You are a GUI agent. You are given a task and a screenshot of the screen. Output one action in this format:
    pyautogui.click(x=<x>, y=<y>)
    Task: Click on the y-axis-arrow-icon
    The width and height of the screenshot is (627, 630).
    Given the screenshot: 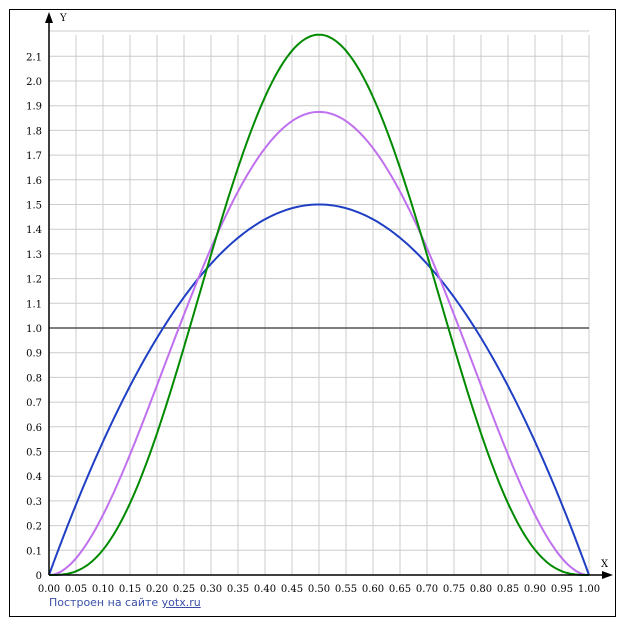 What is the action you would take?
    pyautogui.click(x=49, y=17)
    